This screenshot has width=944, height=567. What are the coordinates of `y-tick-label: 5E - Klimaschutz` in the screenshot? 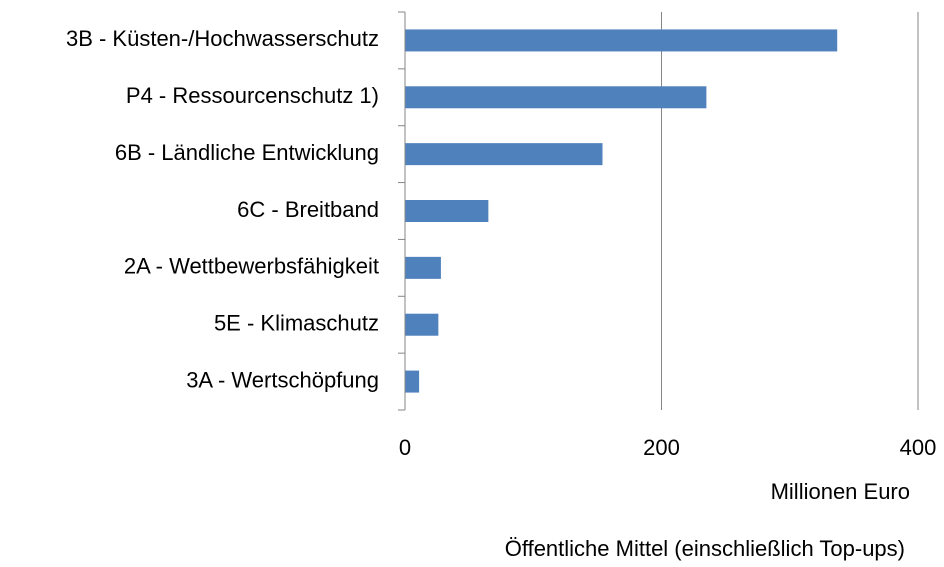 It's located at (296, 323).